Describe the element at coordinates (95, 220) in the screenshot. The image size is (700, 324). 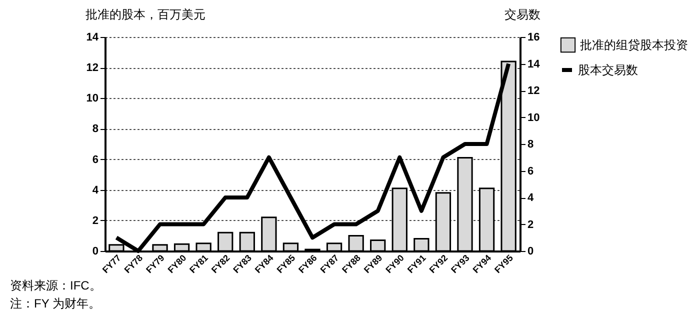
I see `y-tick-label: 2` at that location.